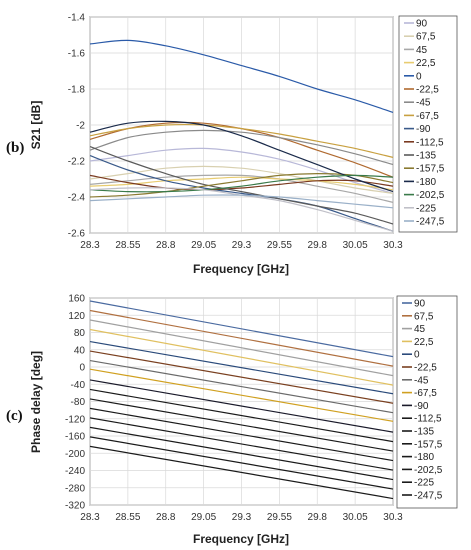 The height and width of the screenshot is (550, 471). Describe the element at coordinates (241, 269) in the screenshot. I see `x-axis-title-b: Frequency [GHz]` at that location.